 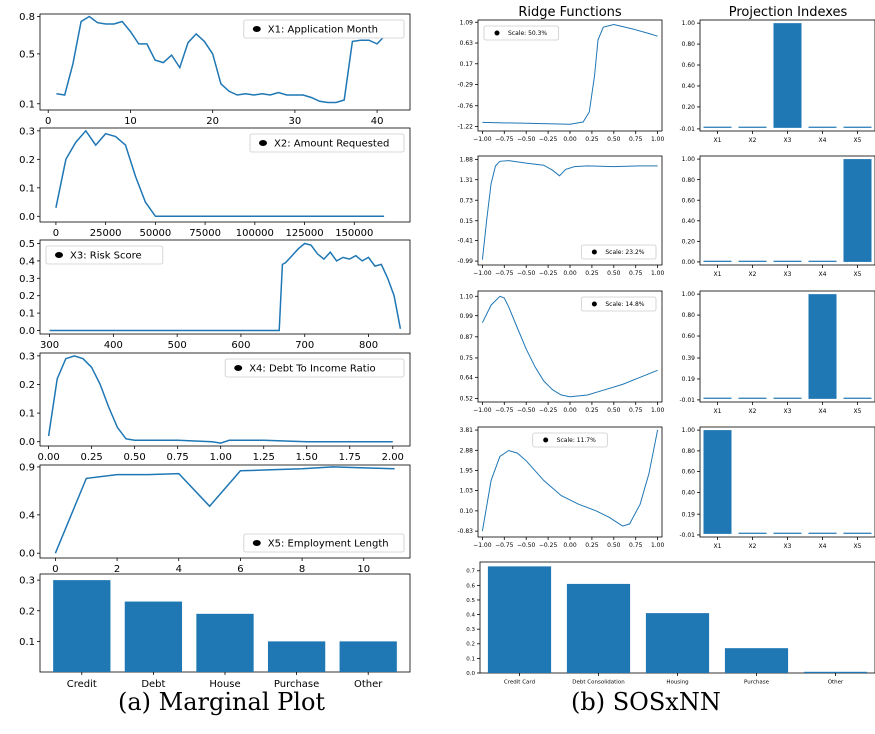 What do you see at coordinates (255, 233) in the screenshot?
I see `marginal-x2-xtick-label: 100000` at bounding box center [255, 233].